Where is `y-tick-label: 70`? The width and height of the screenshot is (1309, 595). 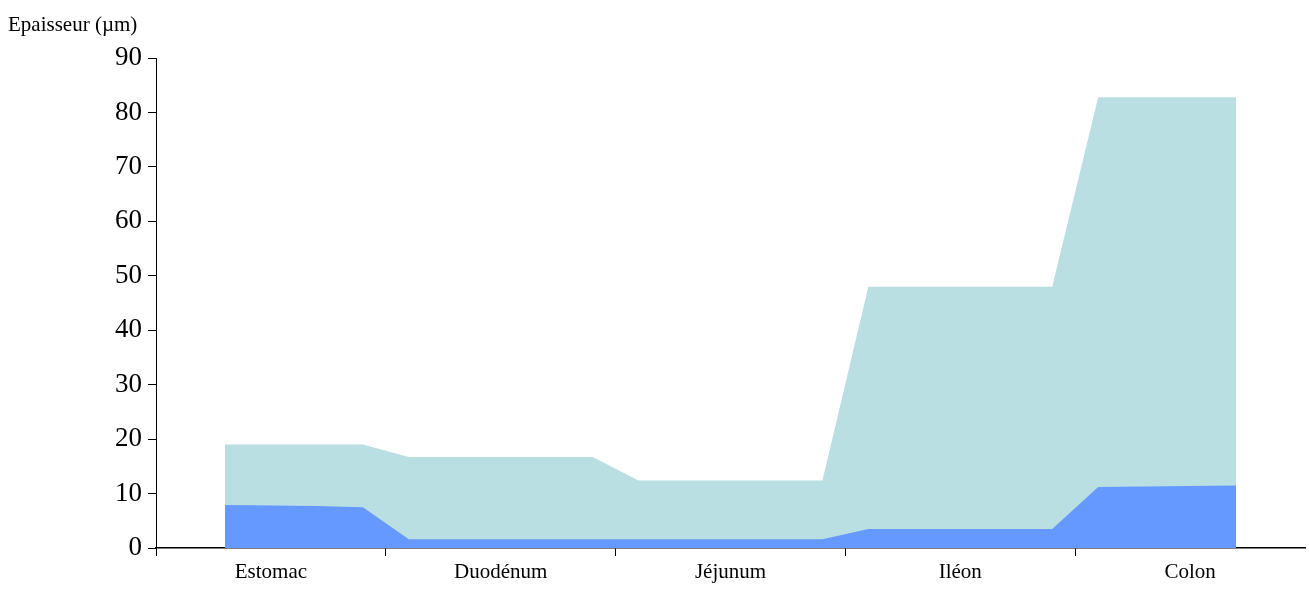 y-tick-label: 70 is located at coordinates (128, 164).